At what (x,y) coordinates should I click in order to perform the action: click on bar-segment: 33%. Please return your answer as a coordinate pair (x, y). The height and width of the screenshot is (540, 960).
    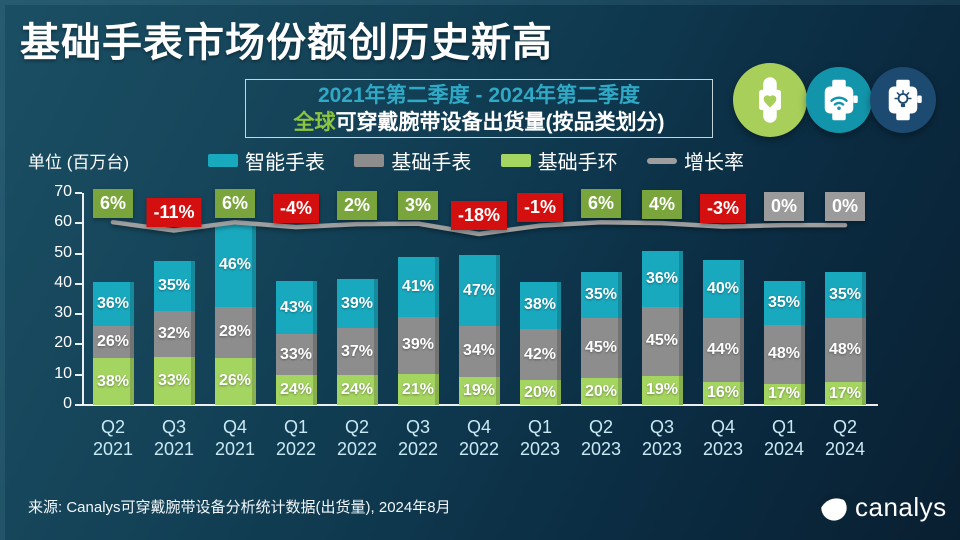
    Looking at the image, I should click on (296, 355).